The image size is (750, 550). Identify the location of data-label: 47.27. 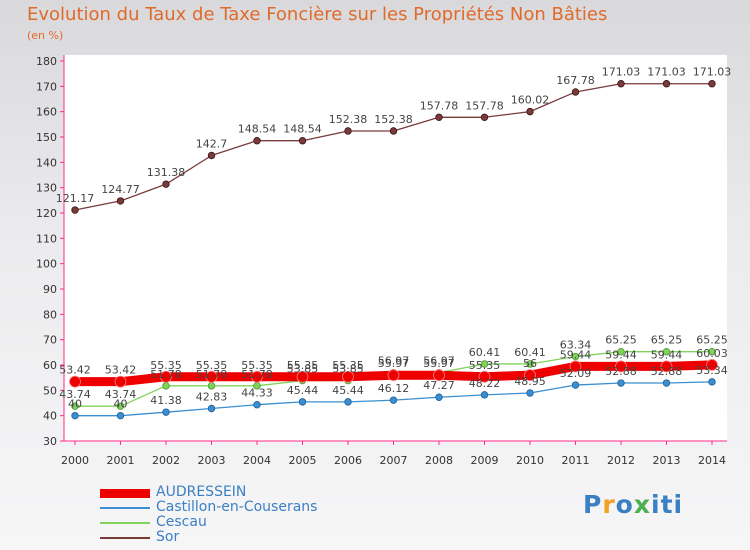
(439, 385).